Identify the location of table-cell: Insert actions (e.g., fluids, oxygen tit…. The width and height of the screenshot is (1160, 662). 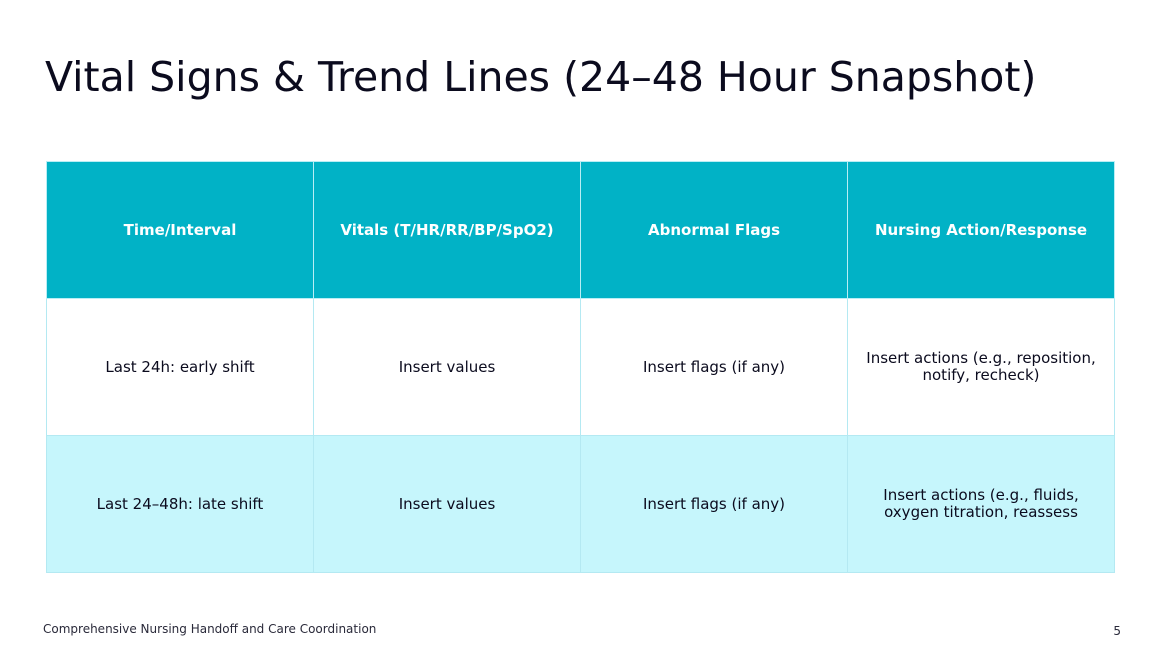
(981, 504).